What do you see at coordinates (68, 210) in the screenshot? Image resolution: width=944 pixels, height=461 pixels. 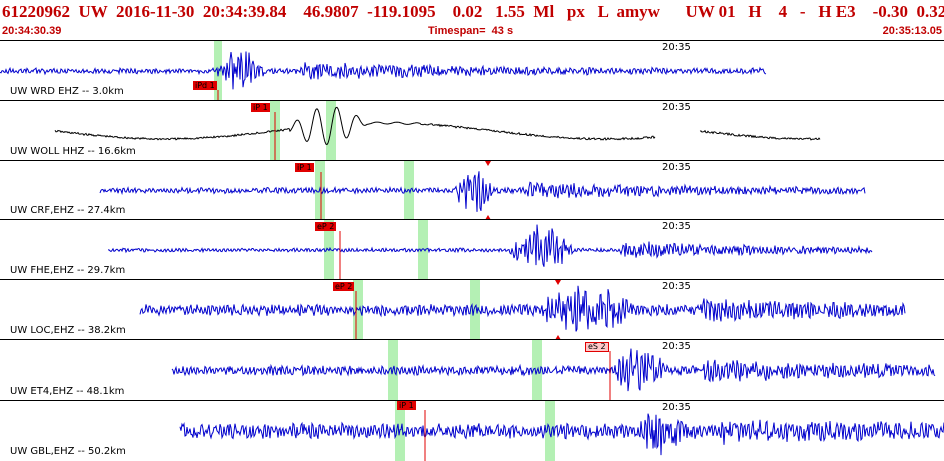 I see `station-channel-label: UW CRF,EHZ -- 27.4km` at bounding box center [68, 210].